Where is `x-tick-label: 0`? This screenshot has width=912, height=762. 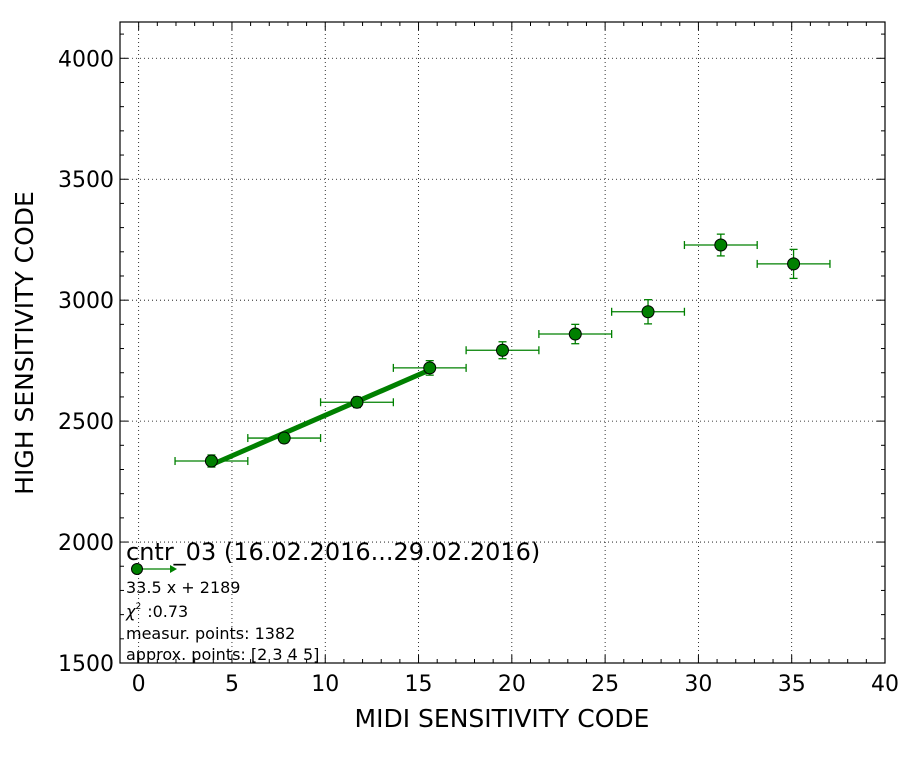 x-tick-label: 0 is located at coordinates (139, 684).